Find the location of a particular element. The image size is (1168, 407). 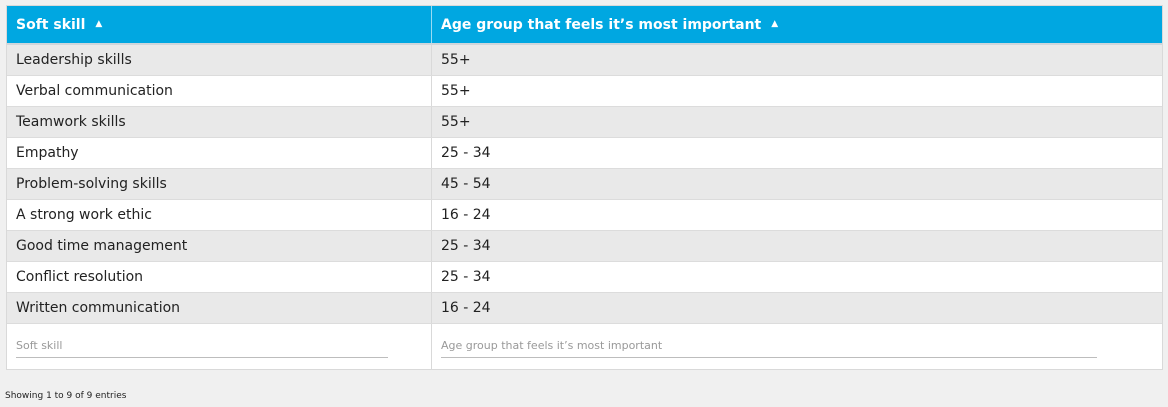

table-row: Verbal communication 55+ is located at coordinates (584, 91).